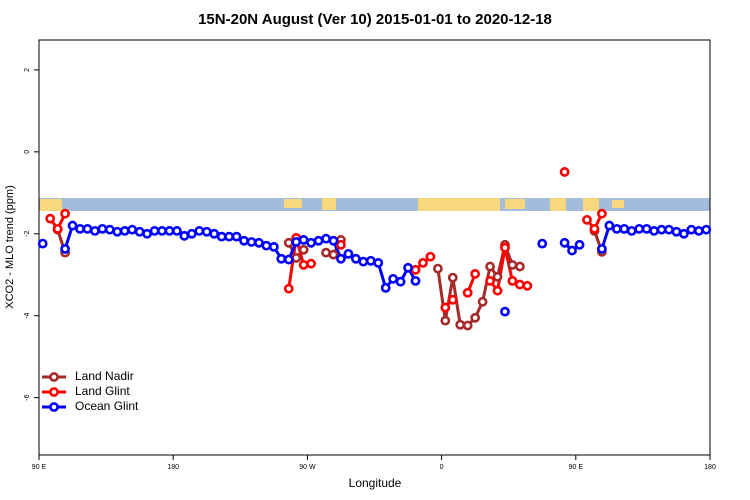  What do you see at coordinates (442, 467) in the screenshot?
I see `x-tick-label: 0` at bounding box center [442, 467].